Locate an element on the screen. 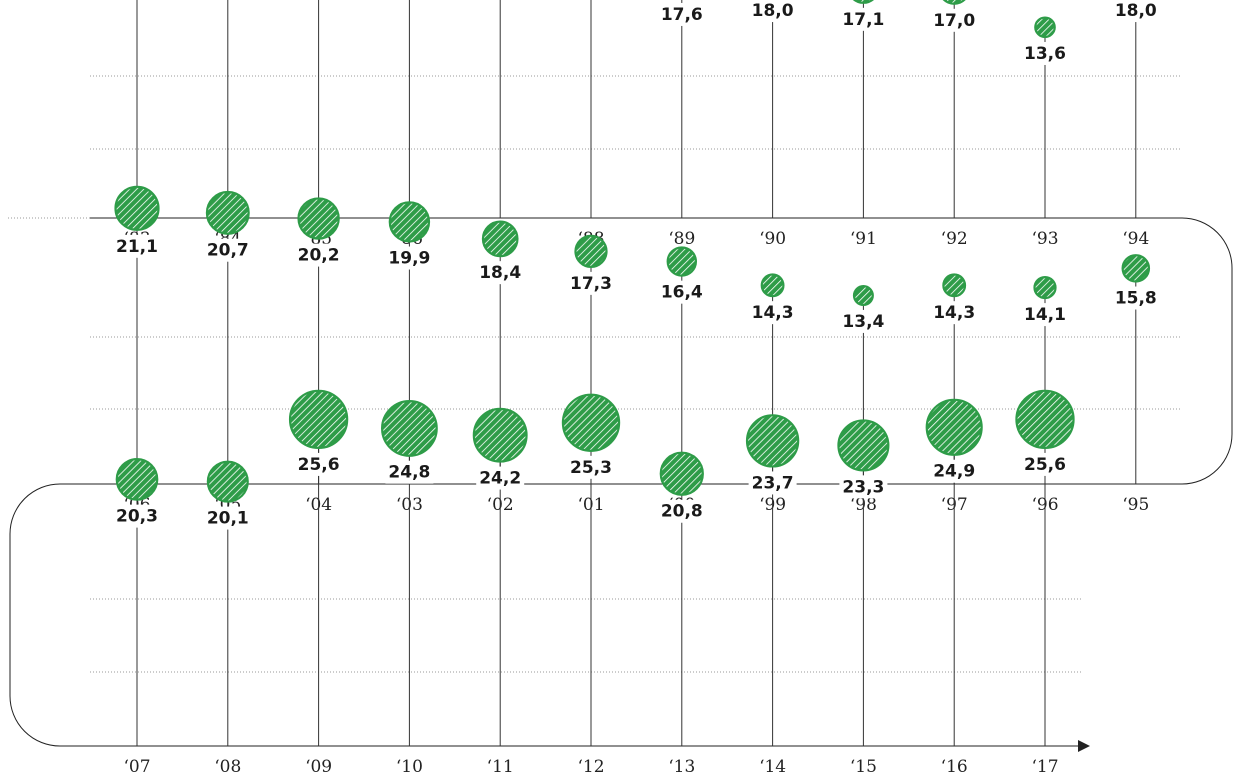  value-label: 24,8 is located at coordinates (409, 473).